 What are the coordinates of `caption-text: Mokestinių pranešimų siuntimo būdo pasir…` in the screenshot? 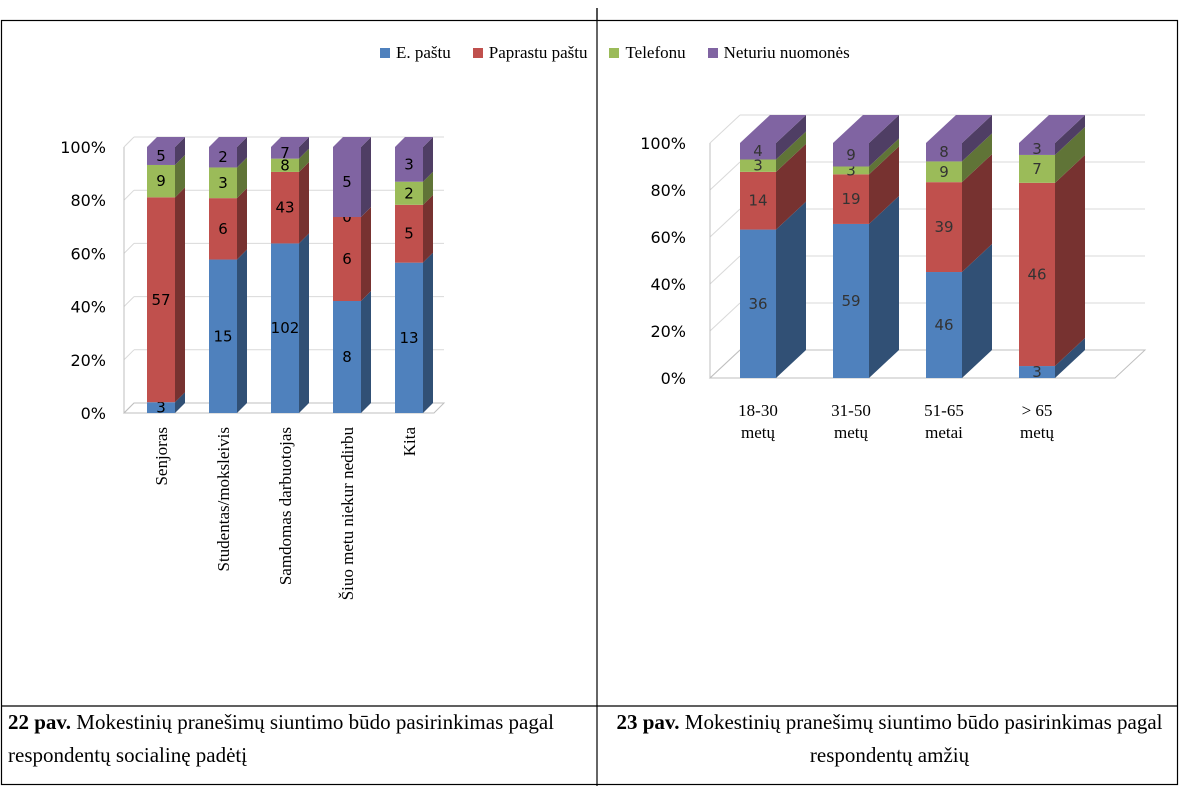 It's located at (281, 738).